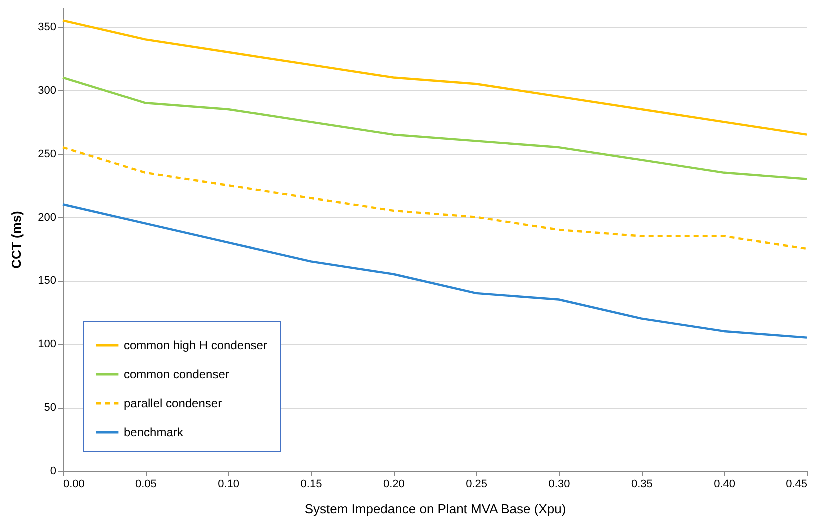  Describe the element at coordinates (50, 408) in the screenshot. I see `y-tick-label: 50` at that location.